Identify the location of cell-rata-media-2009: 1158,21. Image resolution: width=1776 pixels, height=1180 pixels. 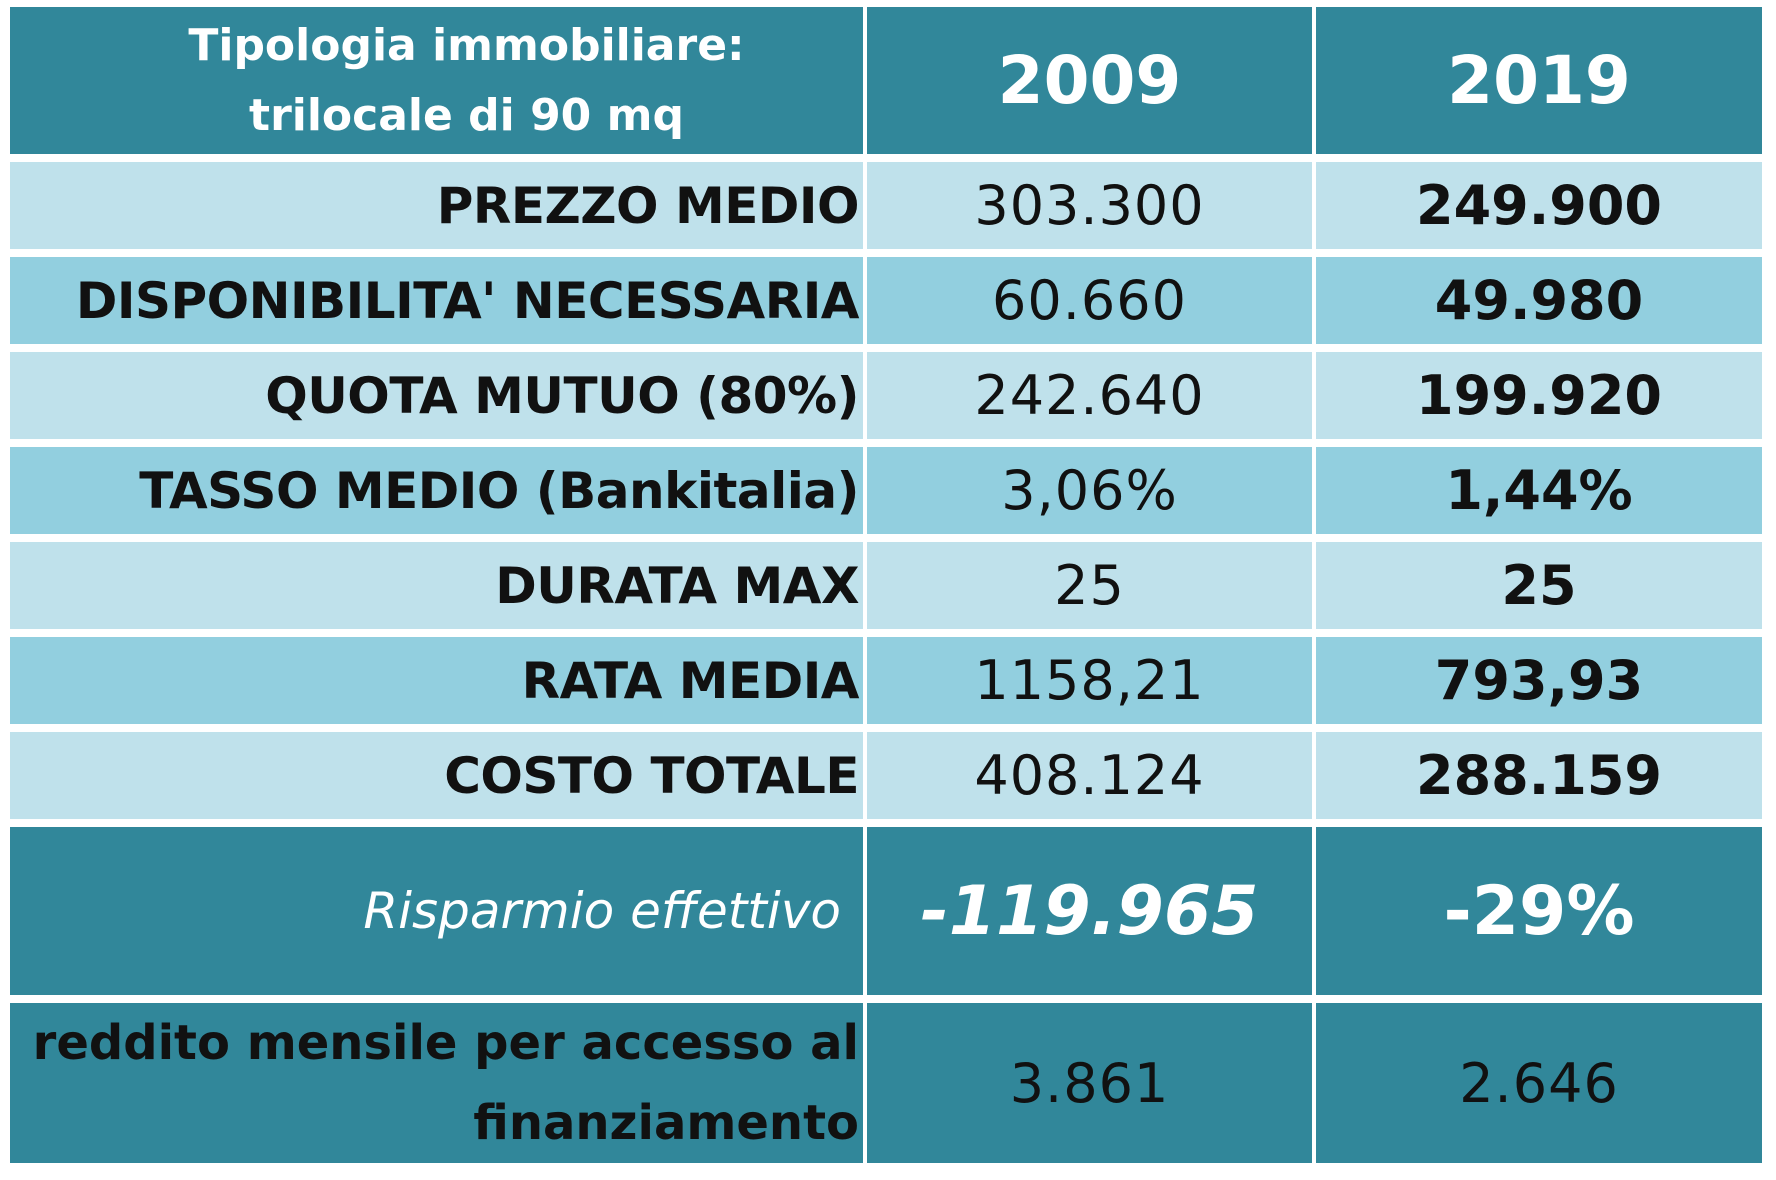
(1089, 680).